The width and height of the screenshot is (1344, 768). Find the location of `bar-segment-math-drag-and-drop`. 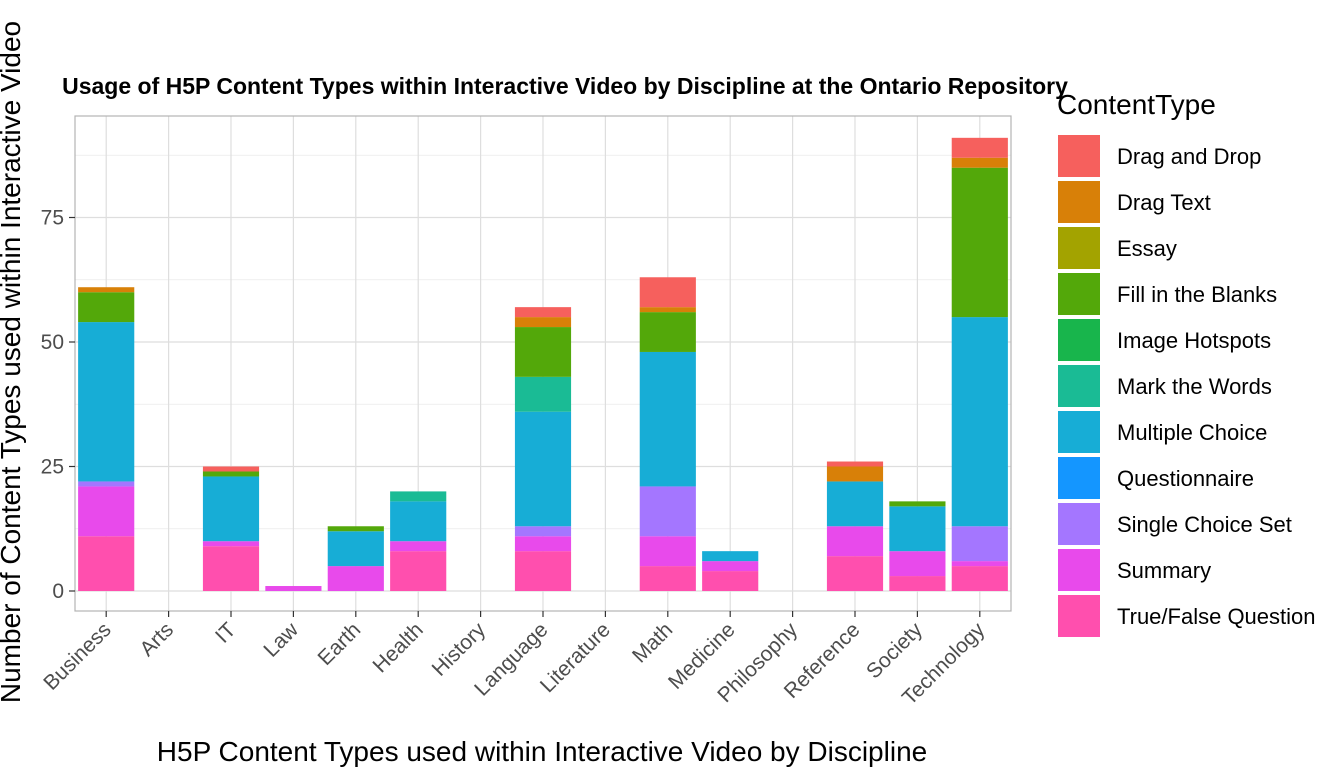

bar-segment-math-drag-and-drop is located at coordinates (667, 292).